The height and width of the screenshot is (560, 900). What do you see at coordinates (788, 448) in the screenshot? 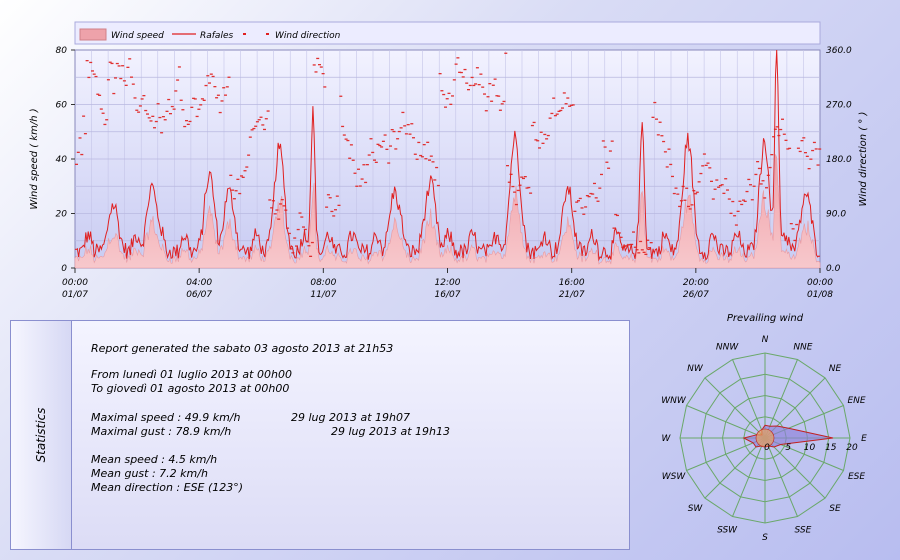
I see `rose-radial-tick: 5` at bounding box center [788, 448].